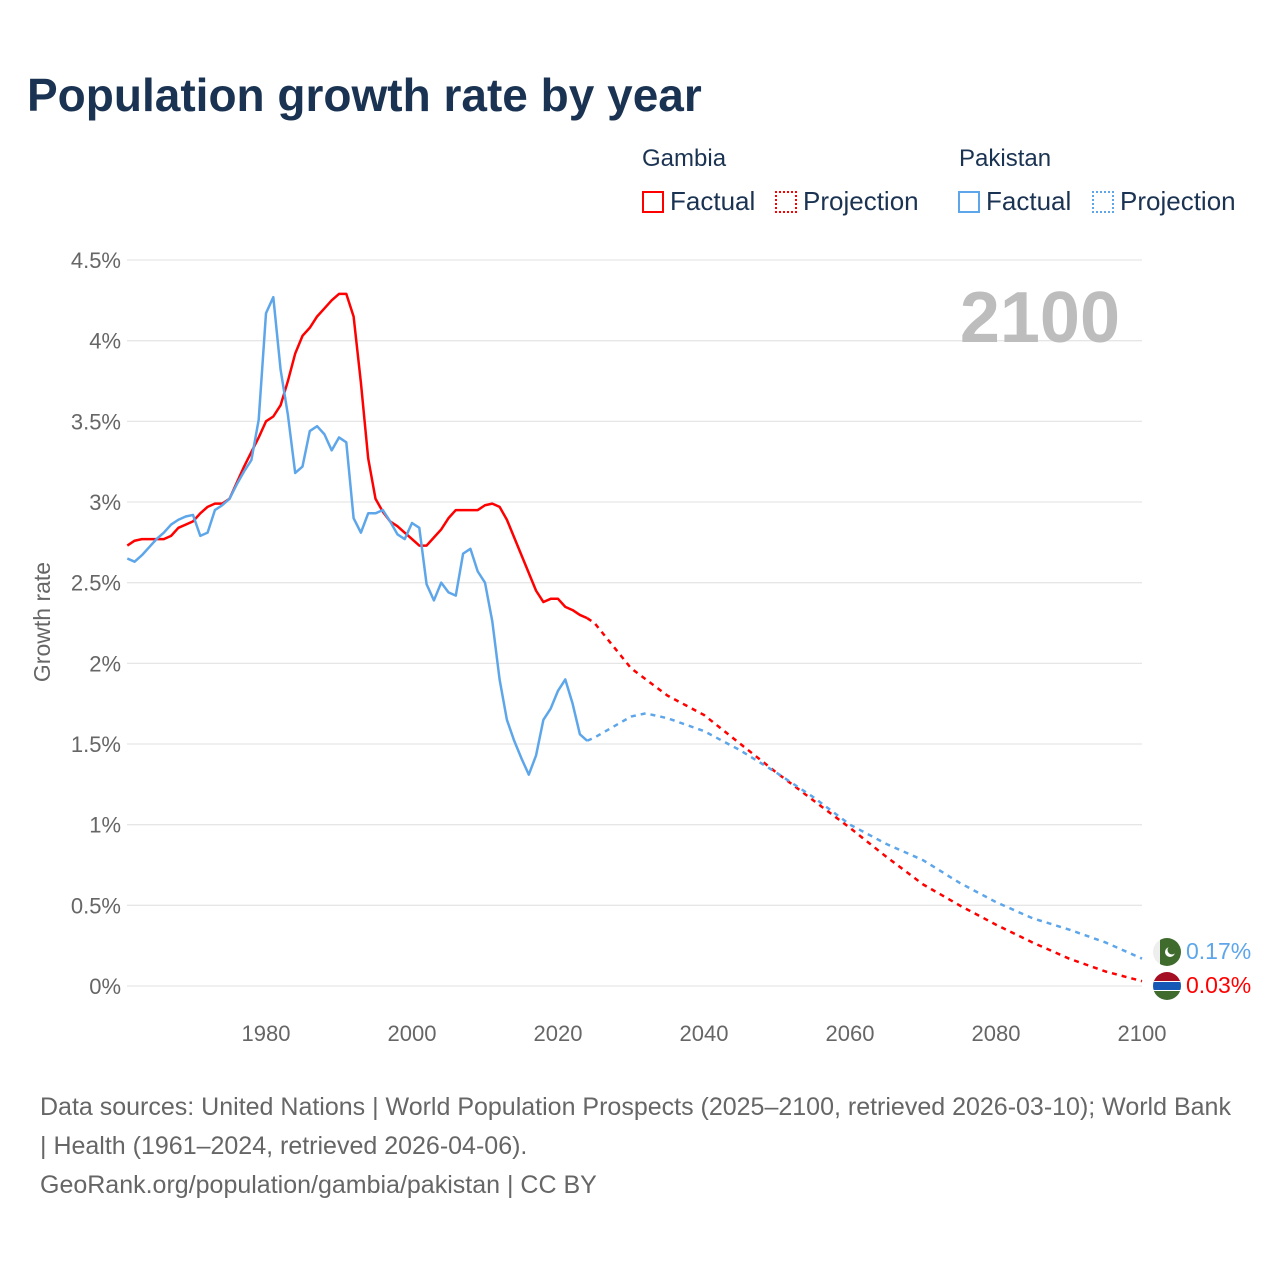 The height and width of the screenshot is (1280, 1280). Describe the element at coordinates (864, 836) in the screenshot. I see `pakistan-projection-line` at that location.